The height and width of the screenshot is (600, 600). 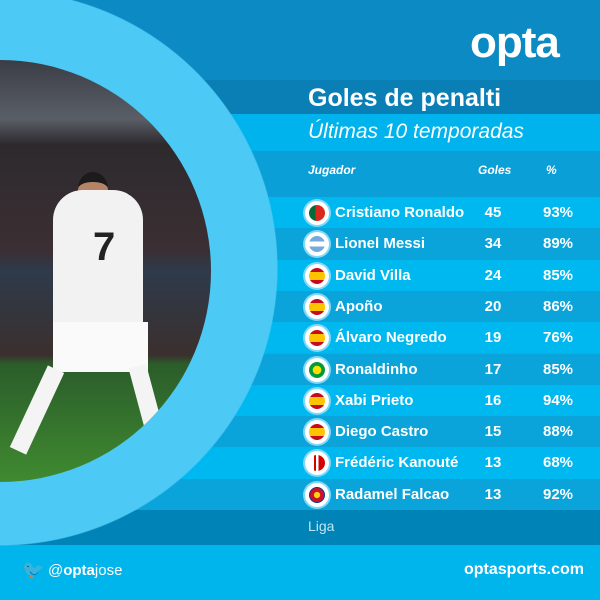 What do you see at coordinates (359, 306) in the screenshot?
I see `player-name: Apoño` at bounding box center [359, 306].